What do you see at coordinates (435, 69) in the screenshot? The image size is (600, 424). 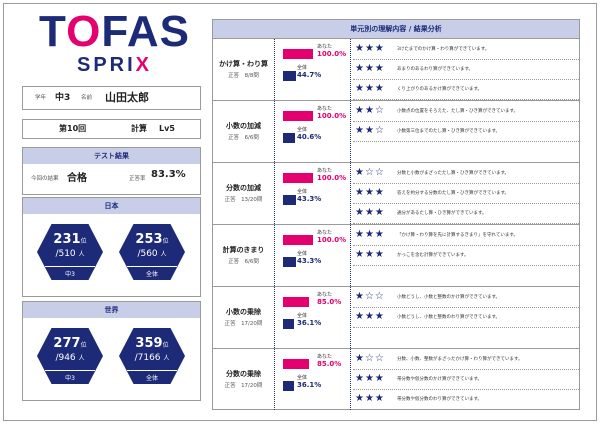 I see `skill-description: あまりのあるわり算ができています。` at bounding box center [435, 69].